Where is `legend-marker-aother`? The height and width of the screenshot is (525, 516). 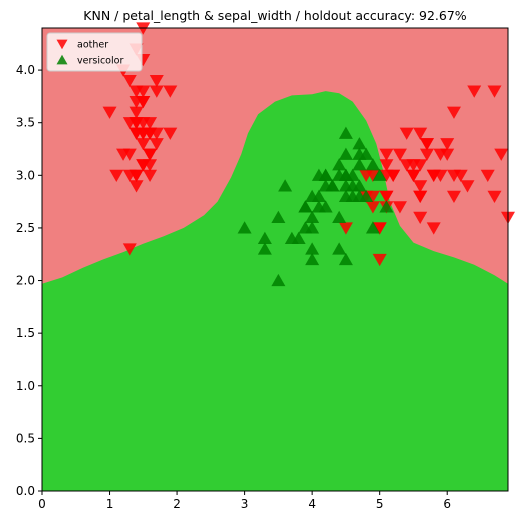 legend-marker-aother is located at coordinates (62, 44).